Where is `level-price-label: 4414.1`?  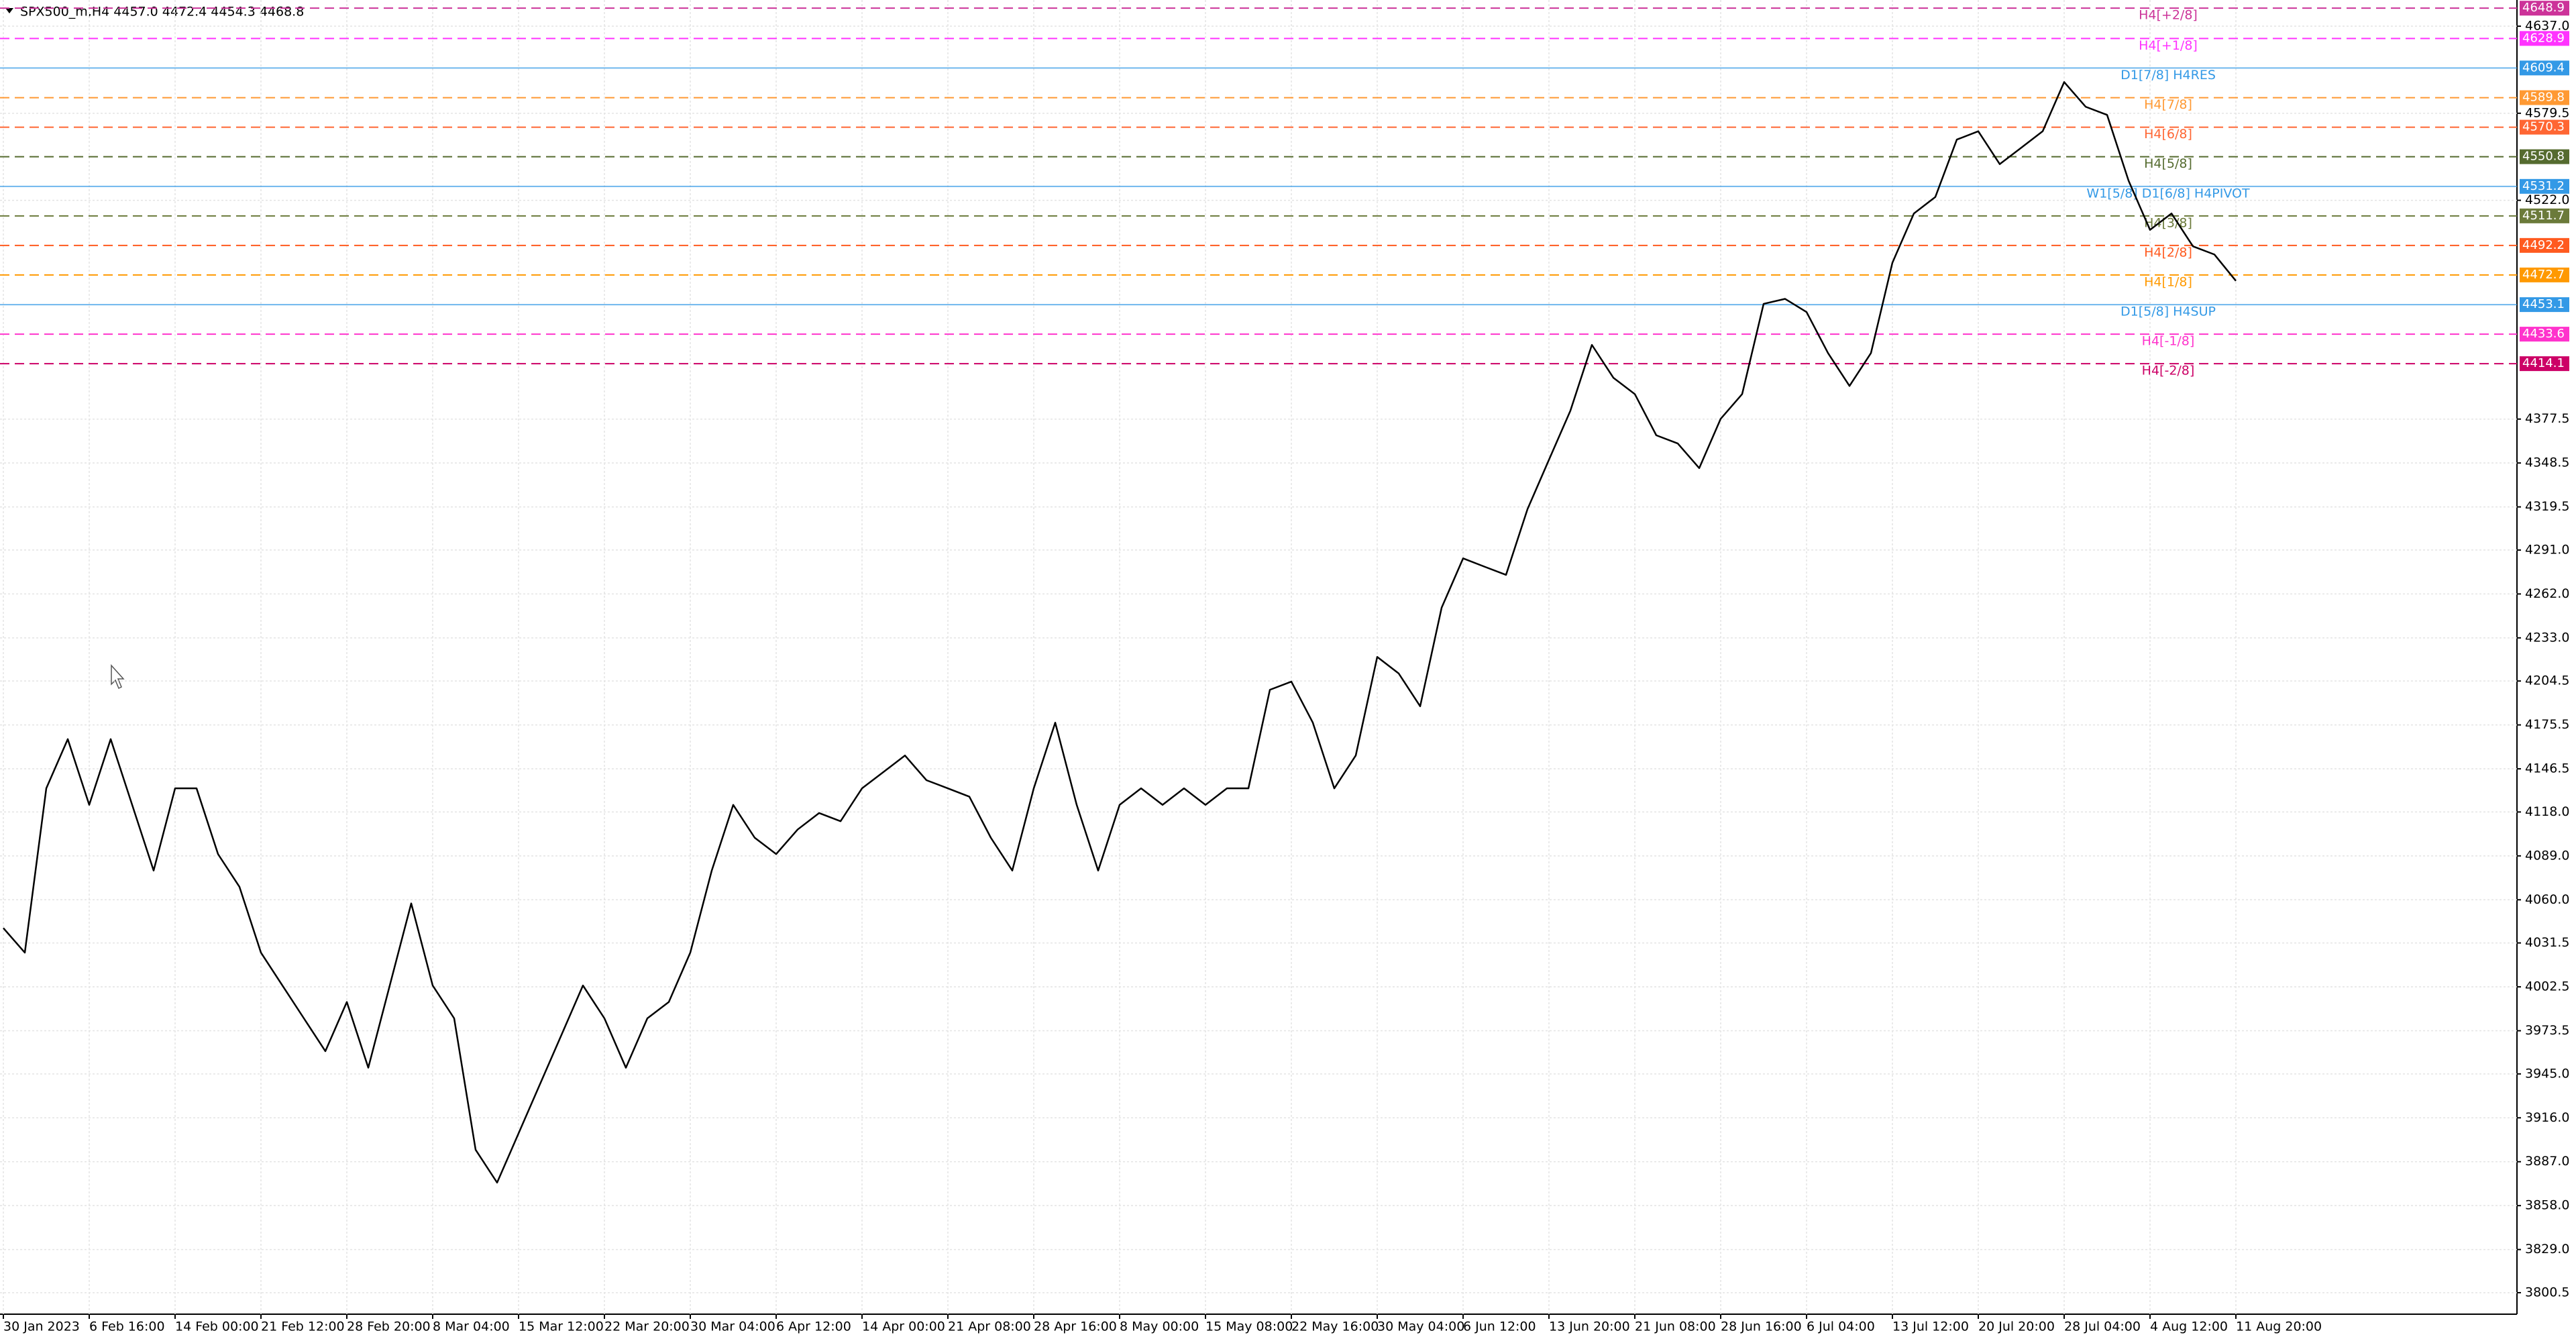 level-price-label: 4414.1 is located at coordinates (2543, 363).